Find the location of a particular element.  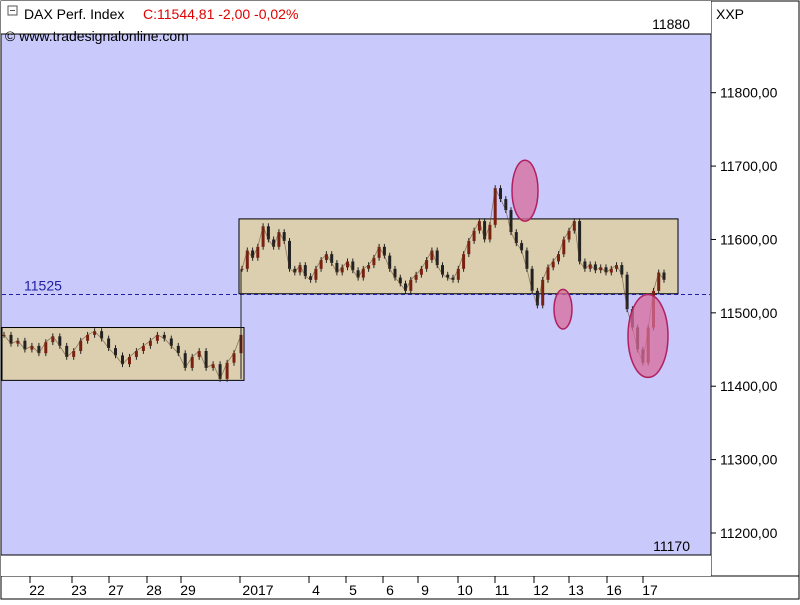

copyright-text: © www.tradesignalonline.com is located at coordinates (97, 36).